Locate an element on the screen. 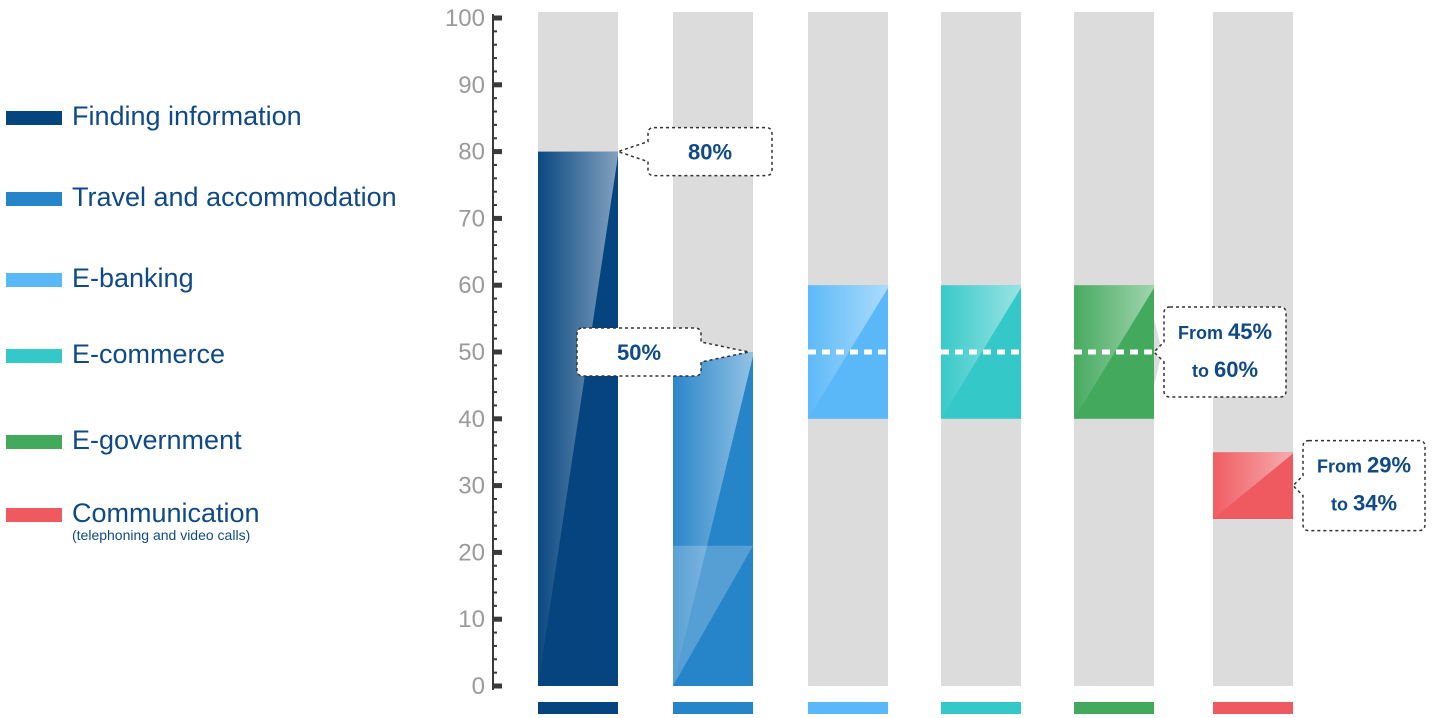 This screenshot has height=718, width=1434. y-tick-label: 30 is located at coordinates (471, 486).